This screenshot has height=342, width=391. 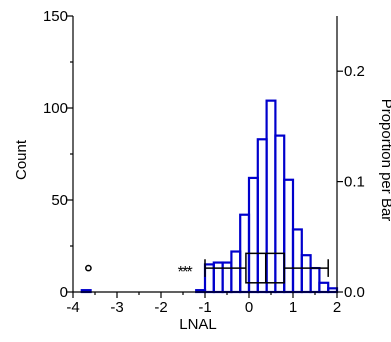 I want to click on boxplot-near-outlier-0: *, so click(x=181, y=272).